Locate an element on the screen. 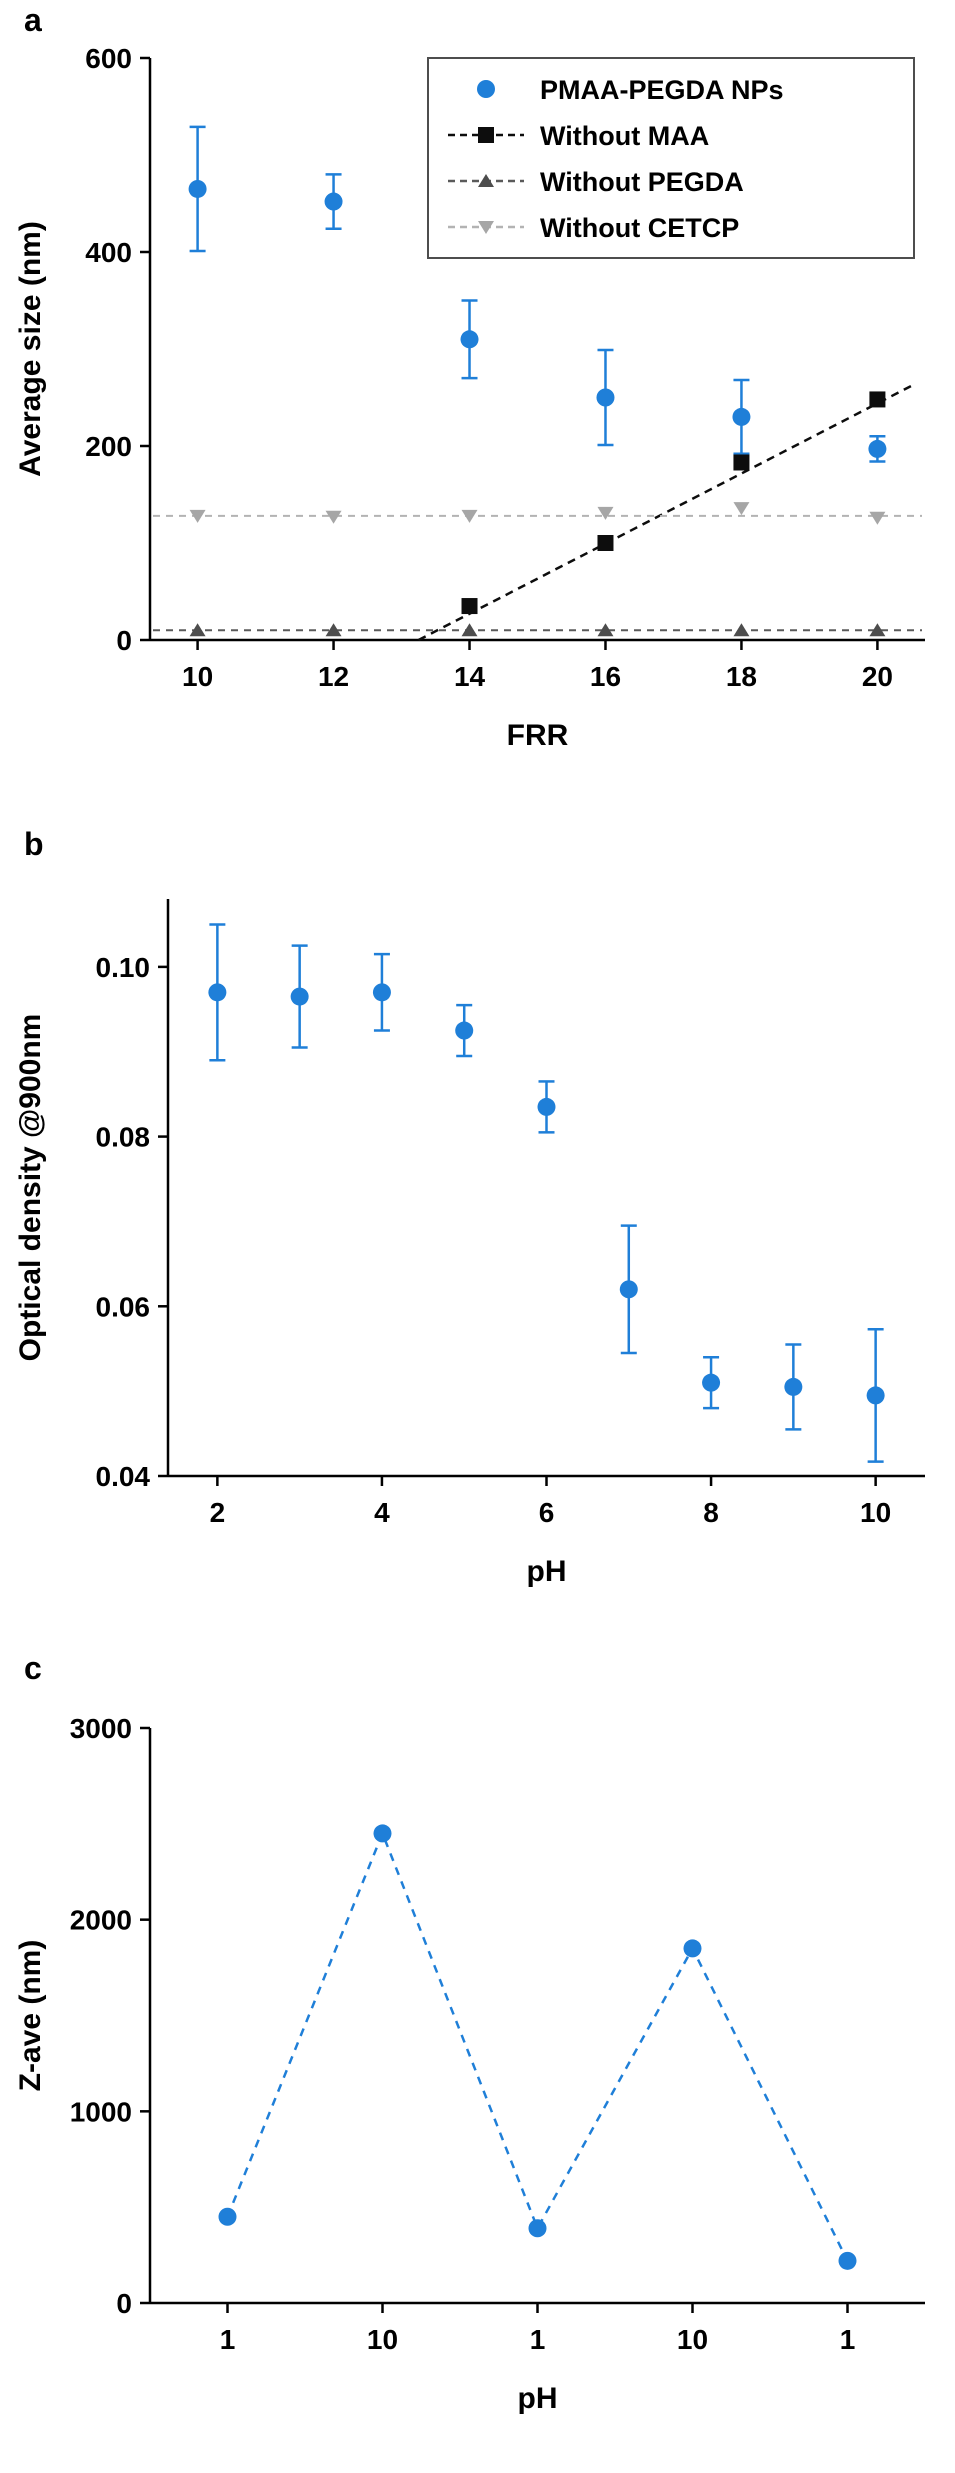 The image size is (955, 2473). y-tick-label: 400 is located at coordinates (108, 252).